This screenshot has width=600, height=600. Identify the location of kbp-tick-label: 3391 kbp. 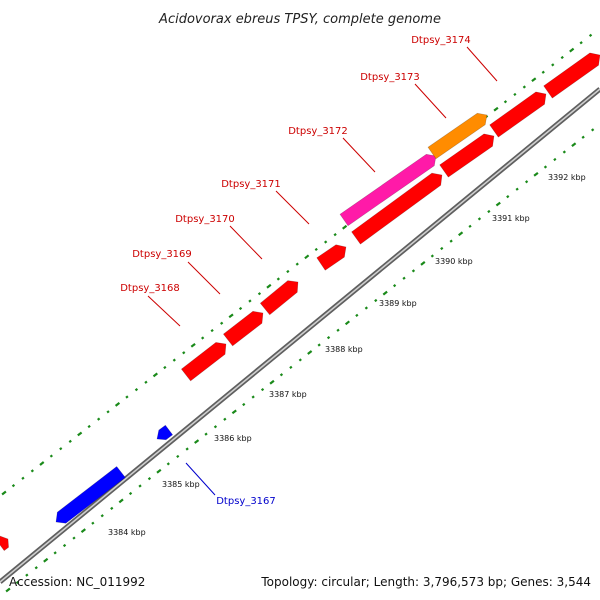
(511, 218).